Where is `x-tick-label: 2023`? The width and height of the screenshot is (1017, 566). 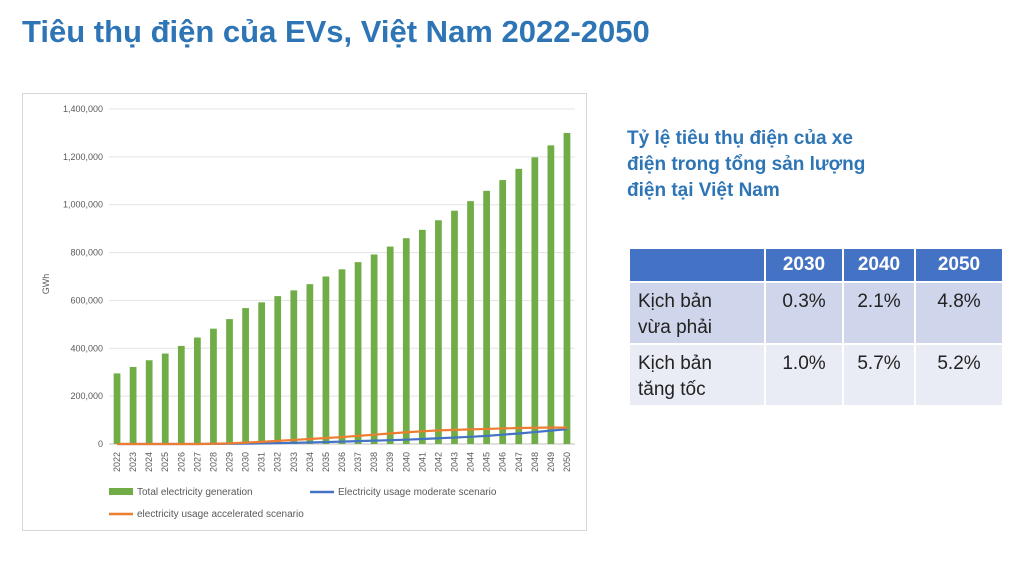 x-tick-label: 2023 is located at coordinates (133, 462).